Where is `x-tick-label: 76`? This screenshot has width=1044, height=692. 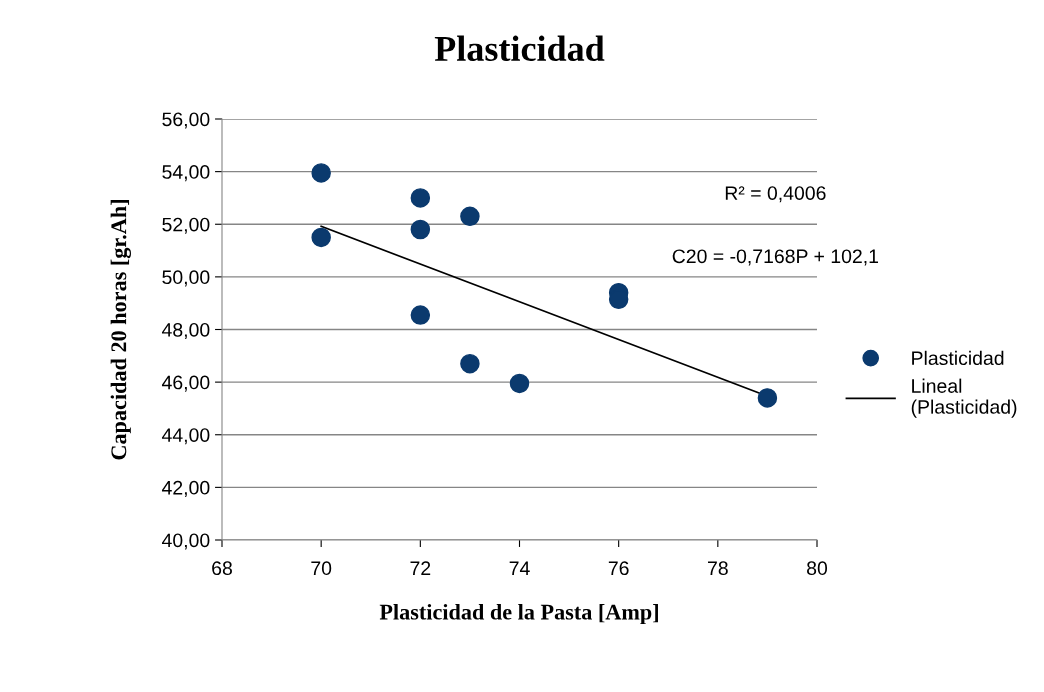 x-tick-label: 76 is located at coordinates (618, 568).